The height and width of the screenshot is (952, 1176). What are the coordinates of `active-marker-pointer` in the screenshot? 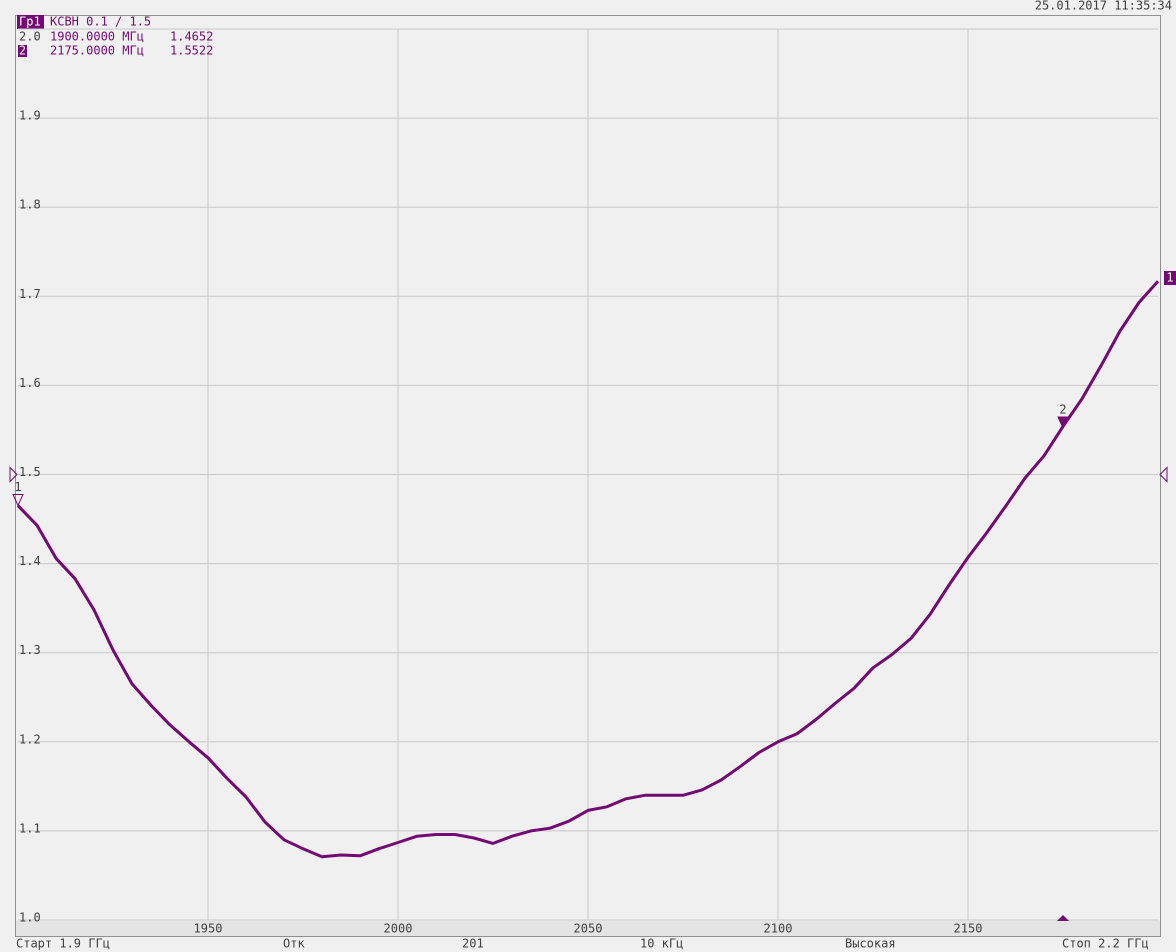 It's located at (1063, 918).